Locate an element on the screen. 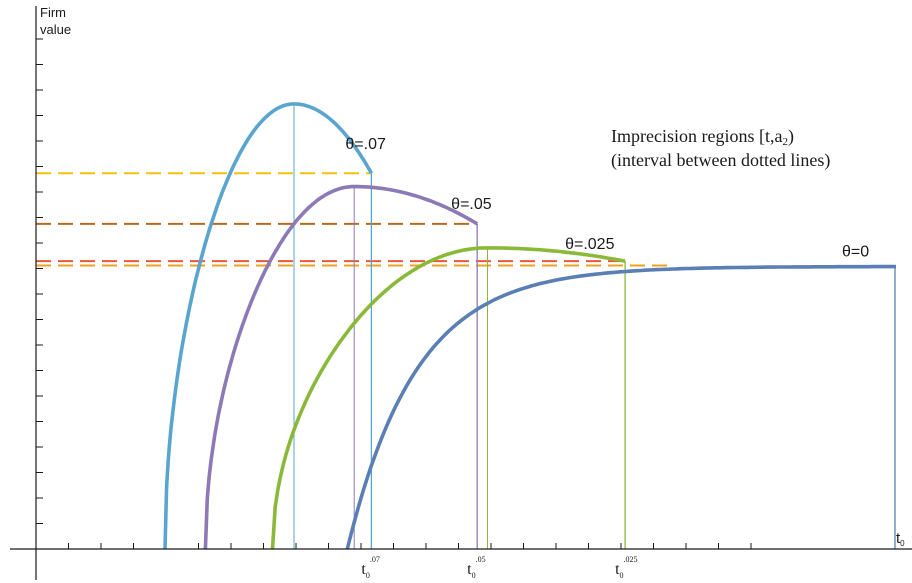 This screenshot has width=912, height=583. series-label-theta-05: θ=.05 is located at coordinates (471, 204).